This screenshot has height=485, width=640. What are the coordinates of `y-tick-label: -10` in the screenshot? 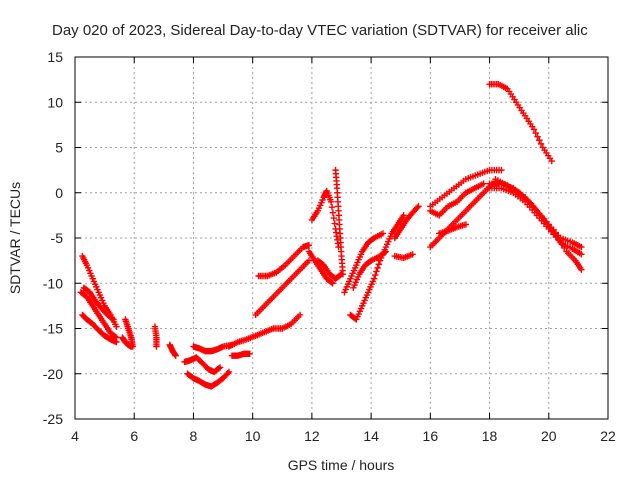 It's located at (53, 283).